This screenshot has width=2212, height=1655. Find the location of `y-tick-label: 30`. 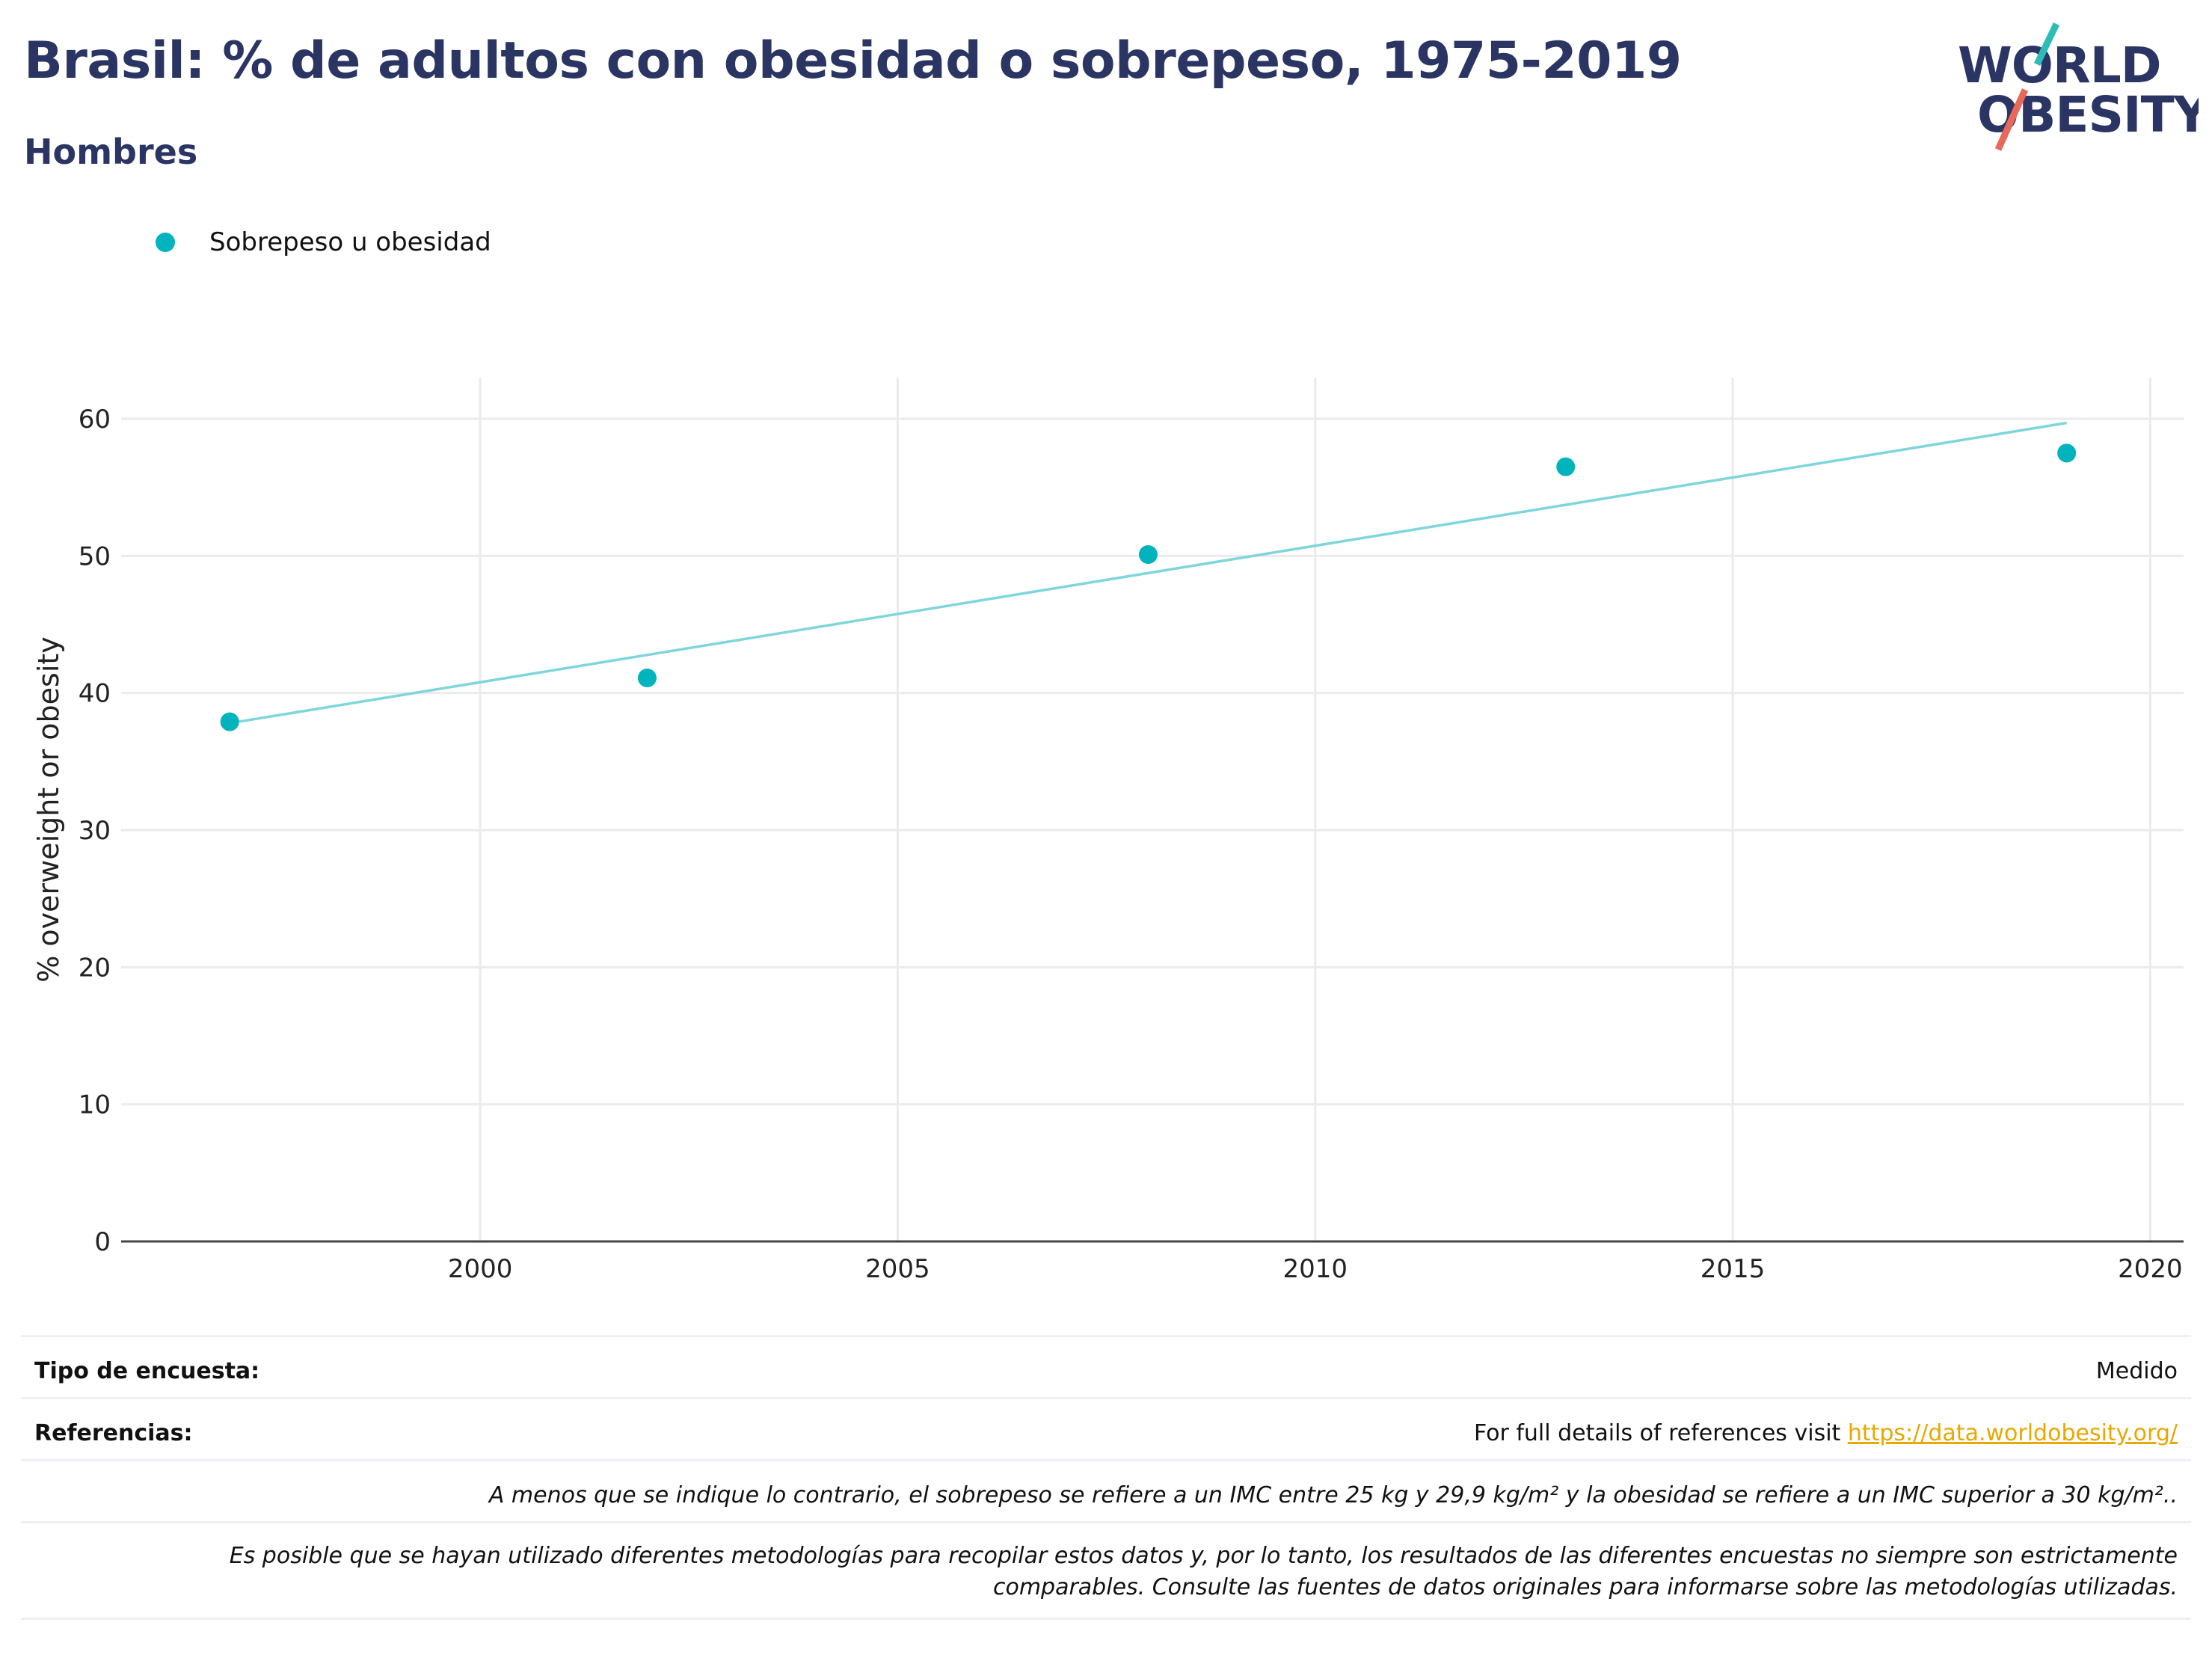

y-tick-label: 30 is located at coordinates (95, 831).